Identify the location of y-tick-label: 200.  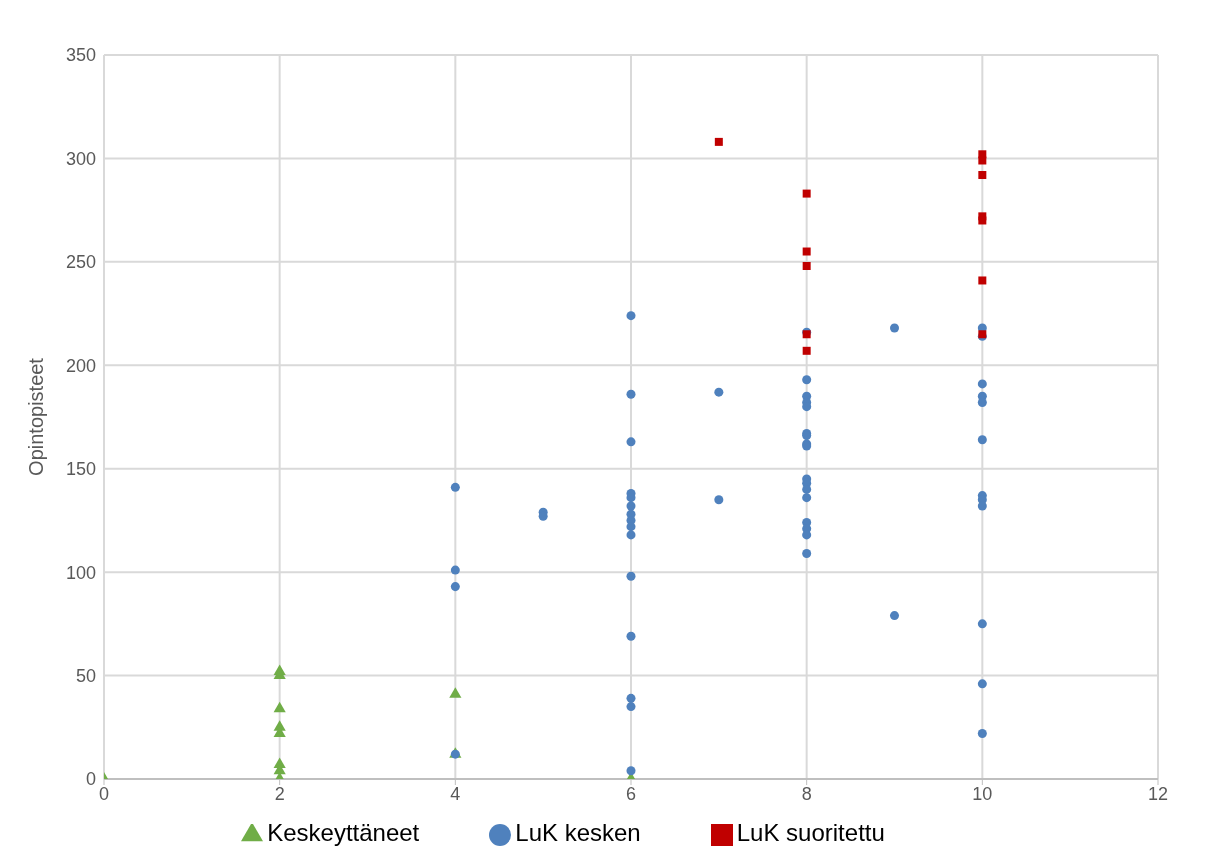
(80, 365).